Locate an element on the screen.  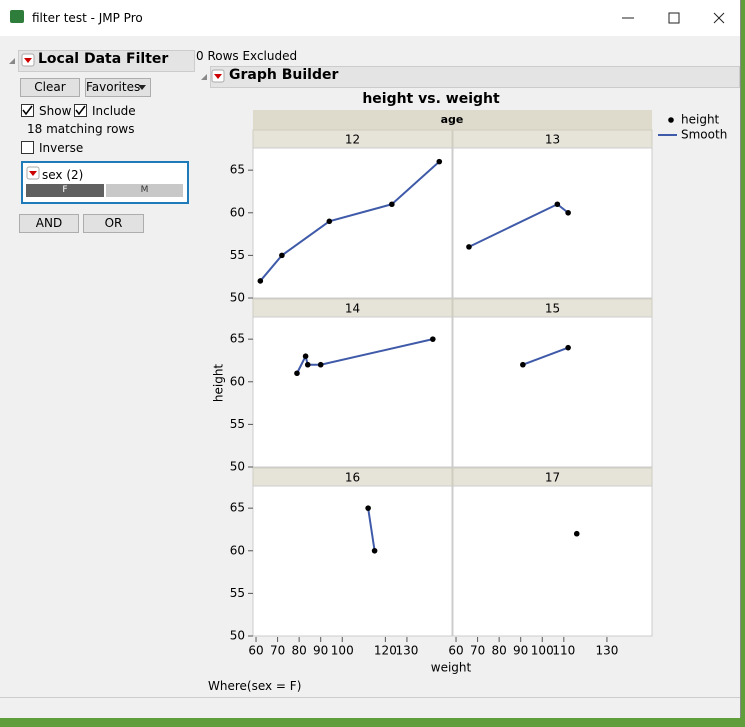
and-button: AND is located at coordinates (49, 223).